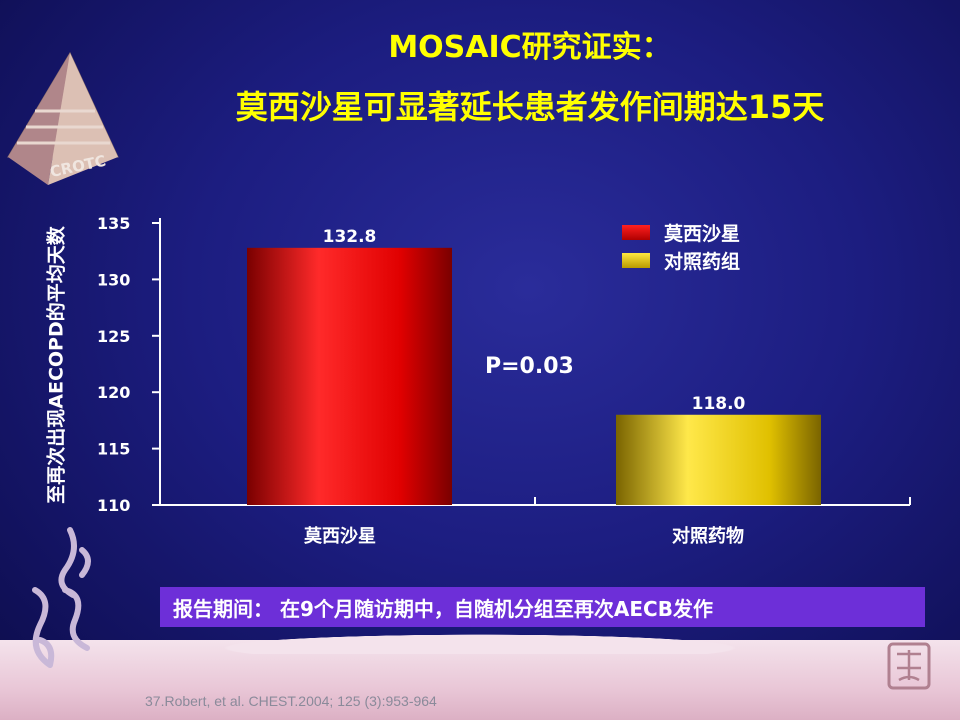  Describe the element at coordinates (530, 107) in the screenshot. I see `title-line-2: 莫西沙星可显著延长患者发作间期达15天` at that location.